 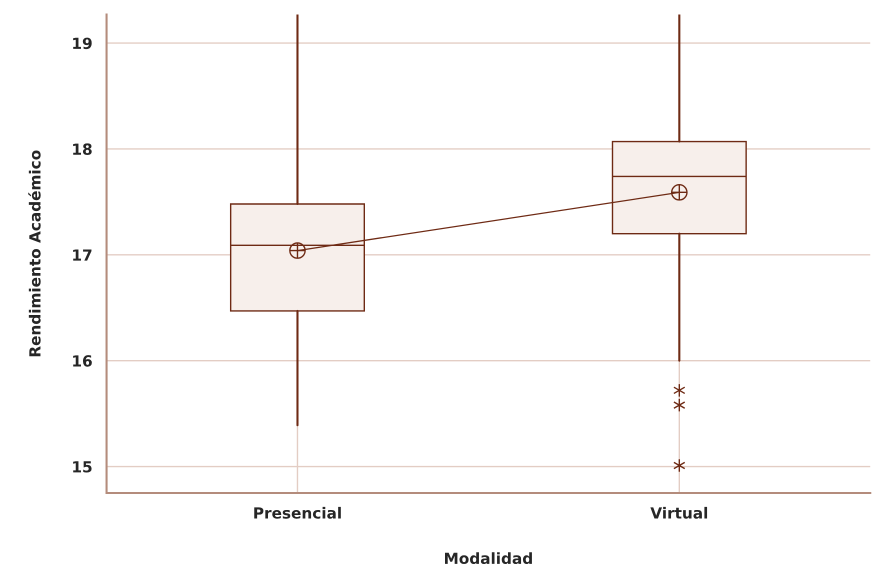 What do you see at coordinates (34, 253) in the screenshot?
I see `y-axis-title: Rendimiento Académico` at bounding box center [34, 253].